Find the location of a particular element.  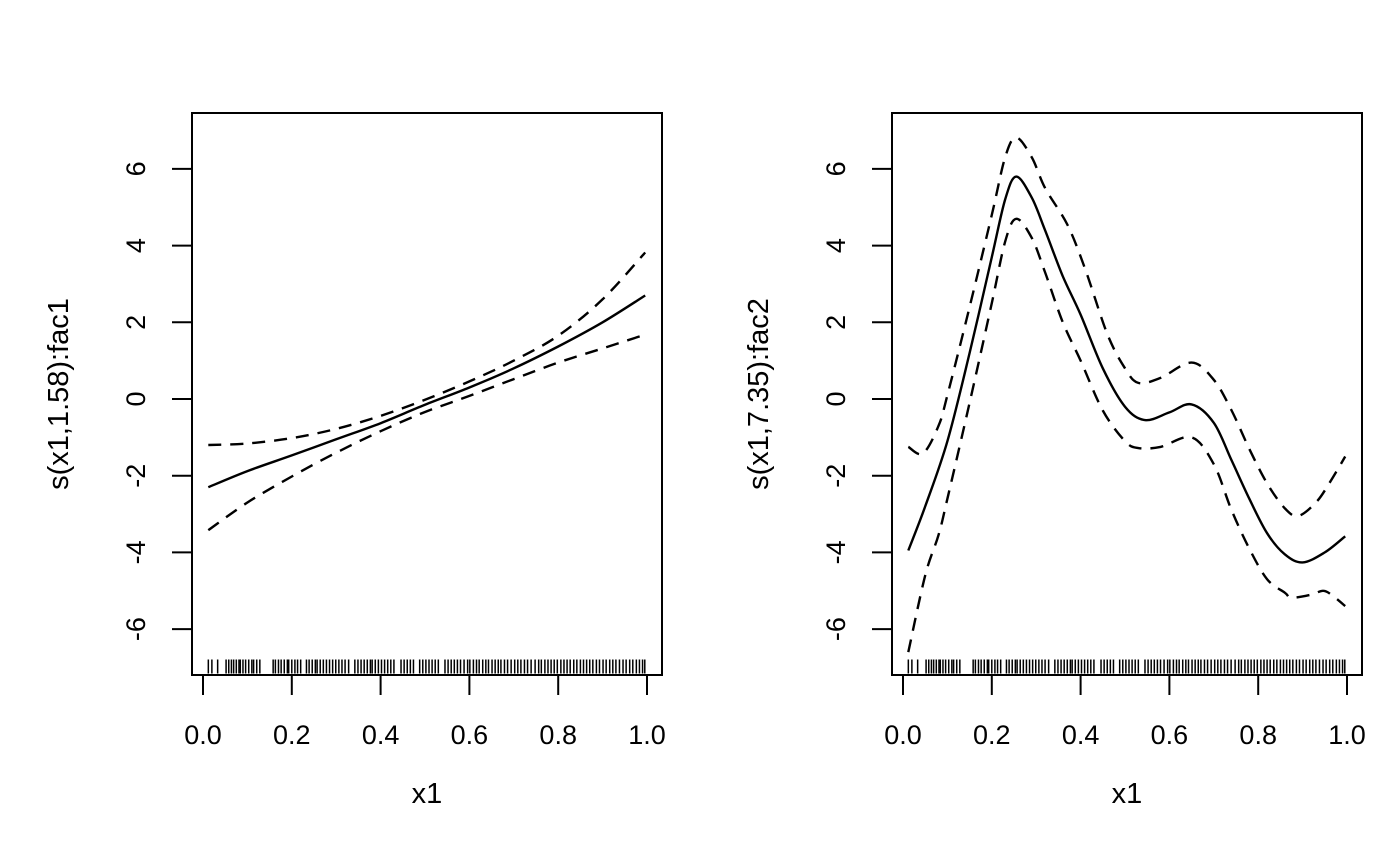

y-axis-label: s(x1,1.58):fac1 is located at coordinates (59, 394).